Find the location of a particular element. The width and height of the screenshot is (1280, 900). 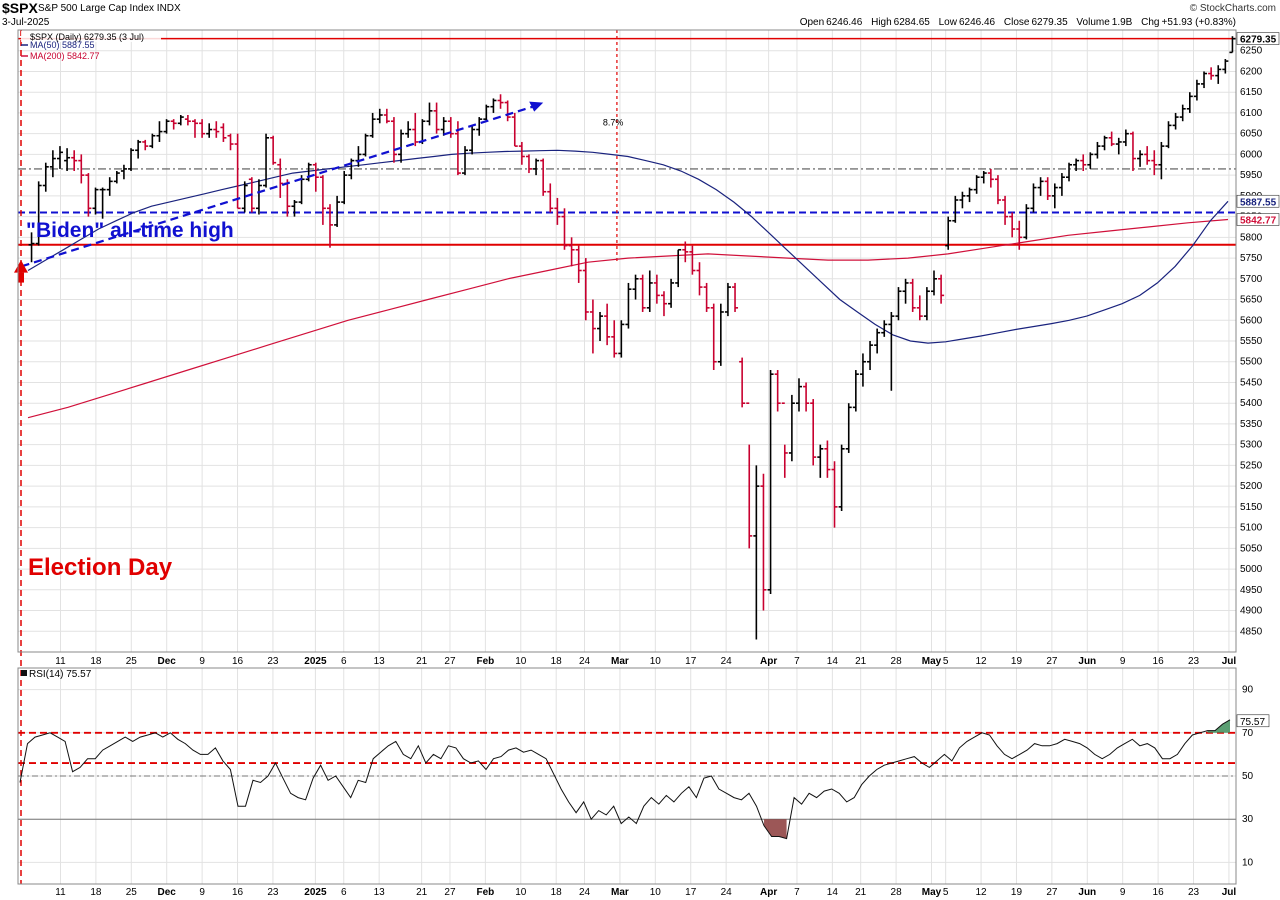

price-tick-label: 5400 is located at coordinates (1251, 403).